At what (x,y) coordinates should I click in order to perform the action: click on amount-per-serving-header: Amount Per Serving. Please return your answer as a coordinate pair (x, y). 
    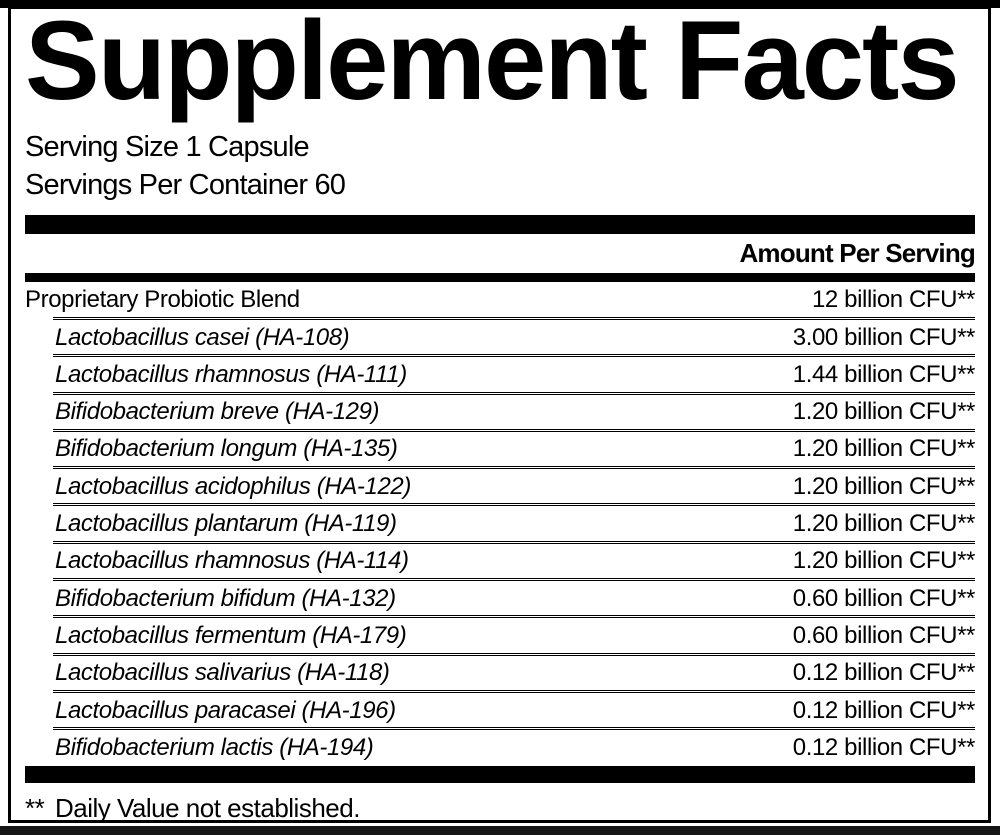
    Looking at the image, I should click on (857, 252).